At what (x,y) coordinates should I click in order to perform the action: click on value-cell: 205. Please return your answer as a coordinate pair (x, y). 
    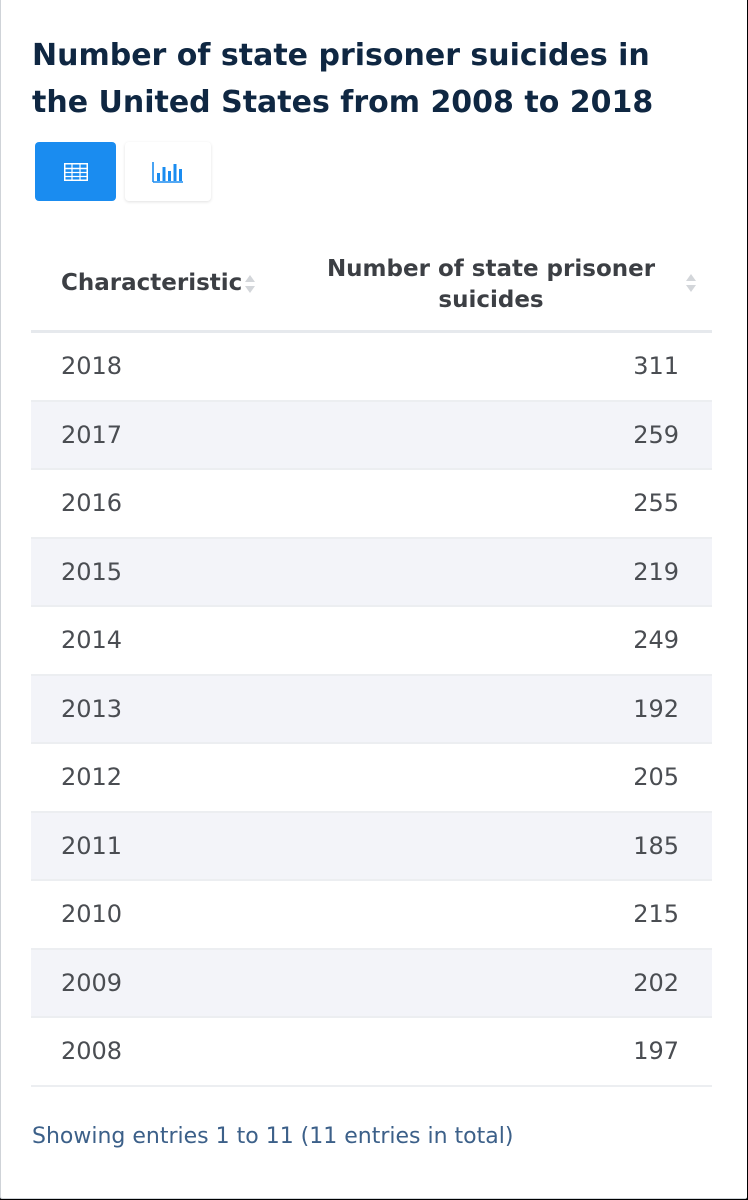
    Looking at the image, I should click on (656, 777).